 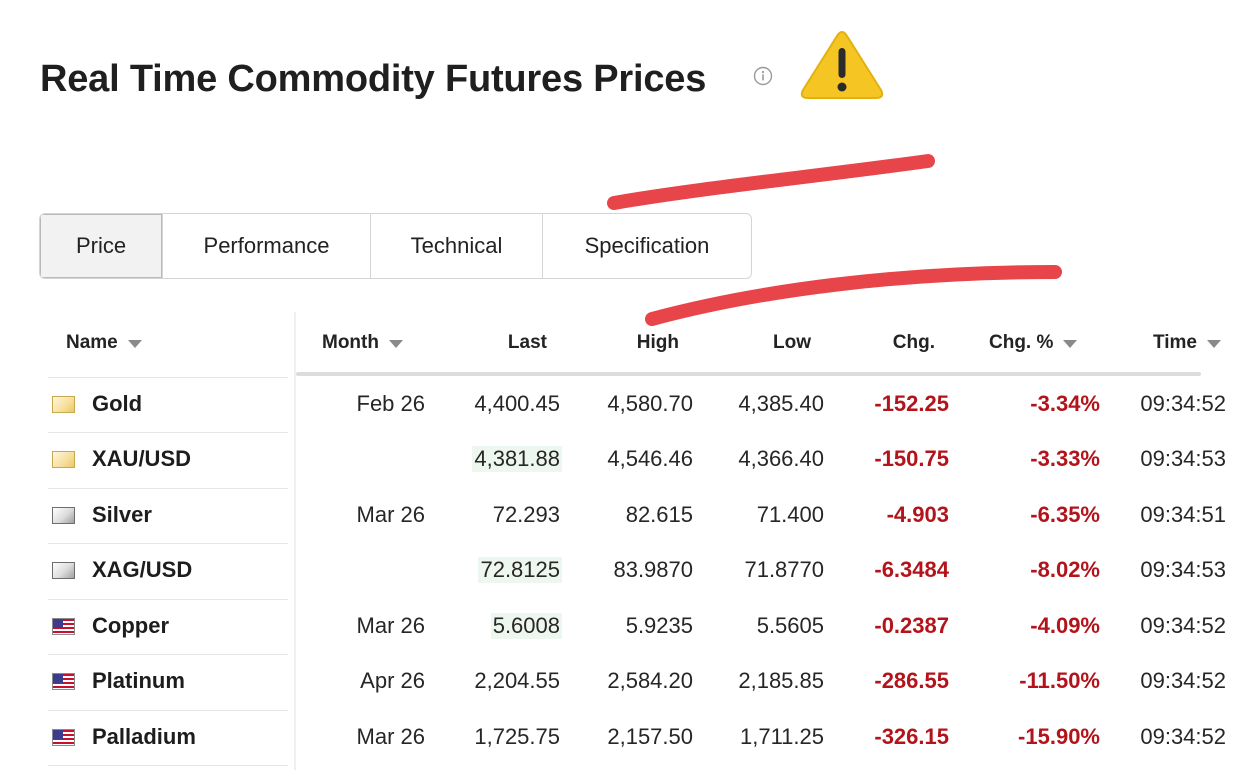 What do you see at coordinates (110, 626) in the screenshot?
I see `commodity-name-link: Copper` at bounding box center [110, 626].